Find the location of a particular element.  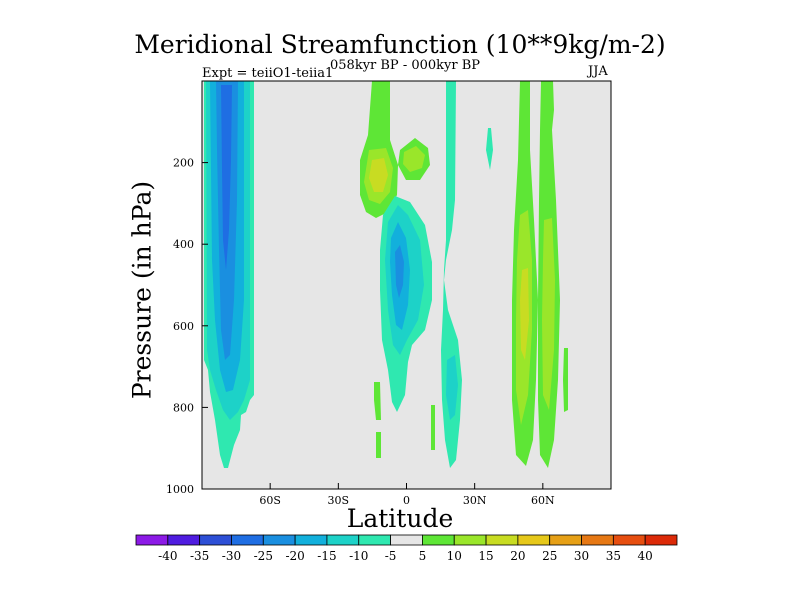

colorbar-label: -30 is located at coordinates (231, 556).